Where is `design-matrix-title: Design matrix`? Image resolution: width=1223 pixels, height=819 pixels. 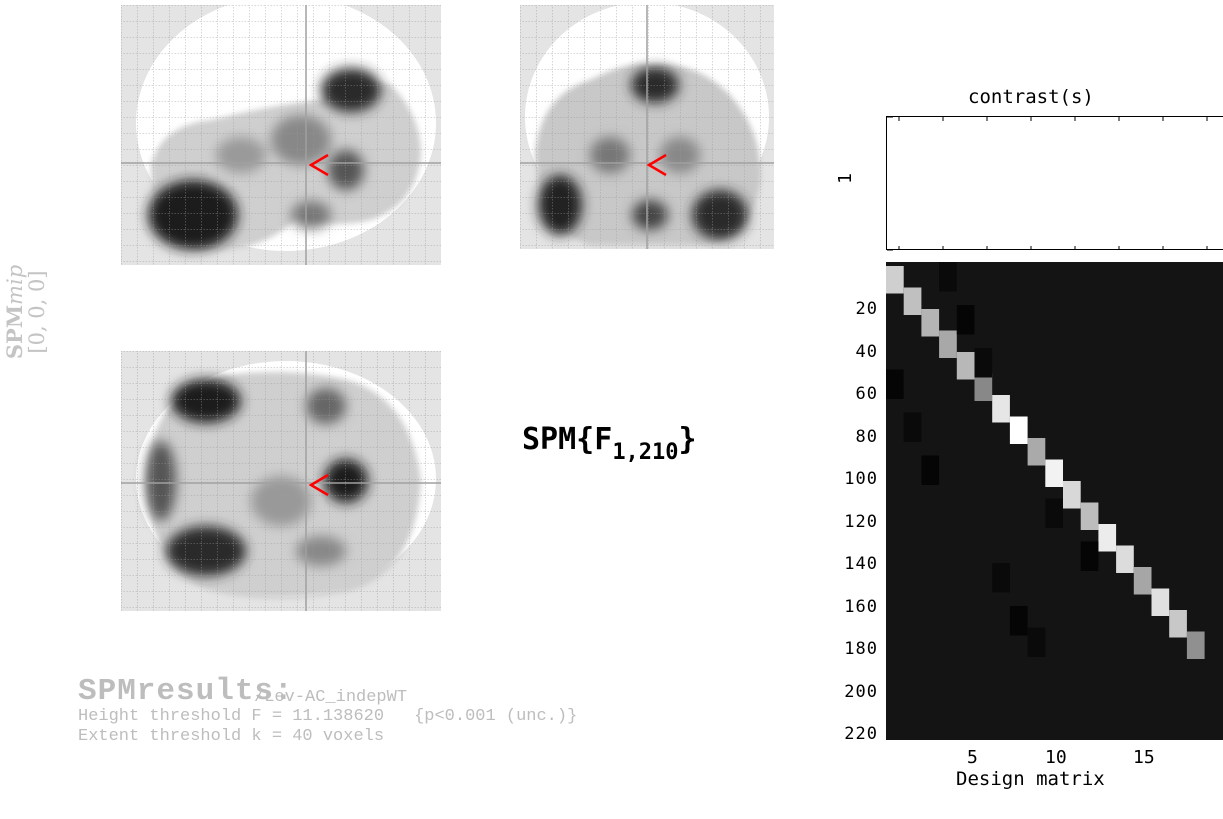 design-matrix-title: Design matrix is located at coordinates (1030, 779).